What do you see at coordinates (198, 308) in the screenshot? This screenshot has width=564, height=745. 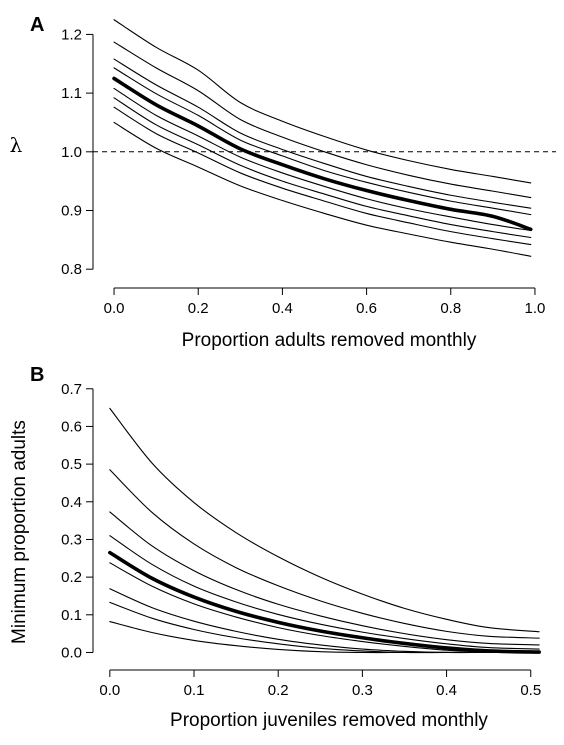 I see `panel-a-x-tick-label: 0.2` at bounding box center [198, 308].